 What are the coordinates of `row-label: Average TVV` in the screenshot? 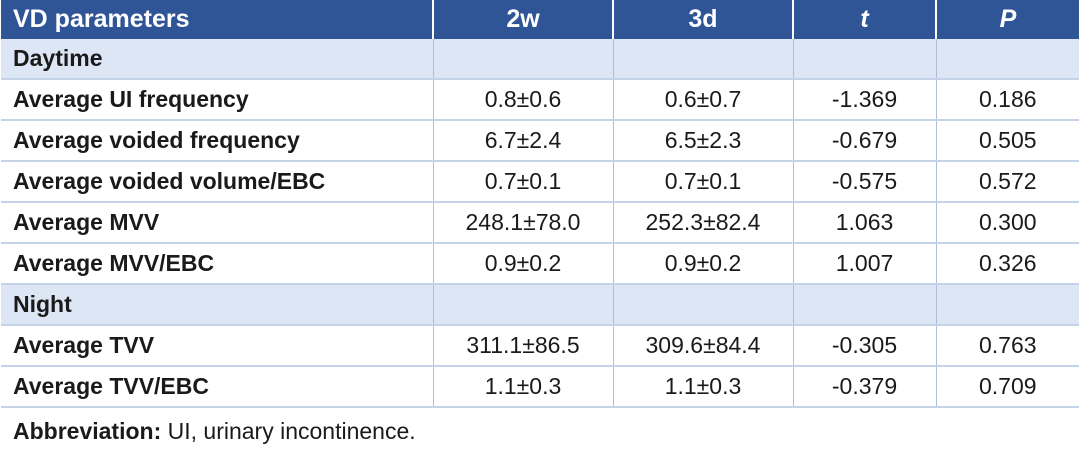 It's located at (217, 346).